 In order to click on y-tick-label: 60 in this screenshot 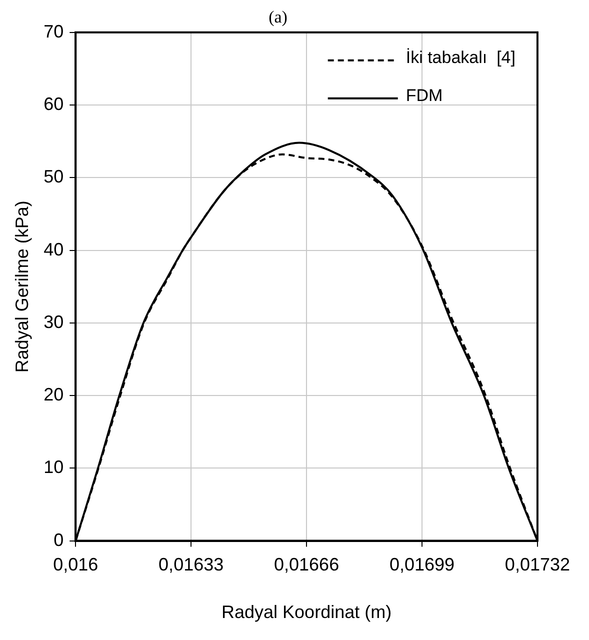, I will do `click(54, 104)`.